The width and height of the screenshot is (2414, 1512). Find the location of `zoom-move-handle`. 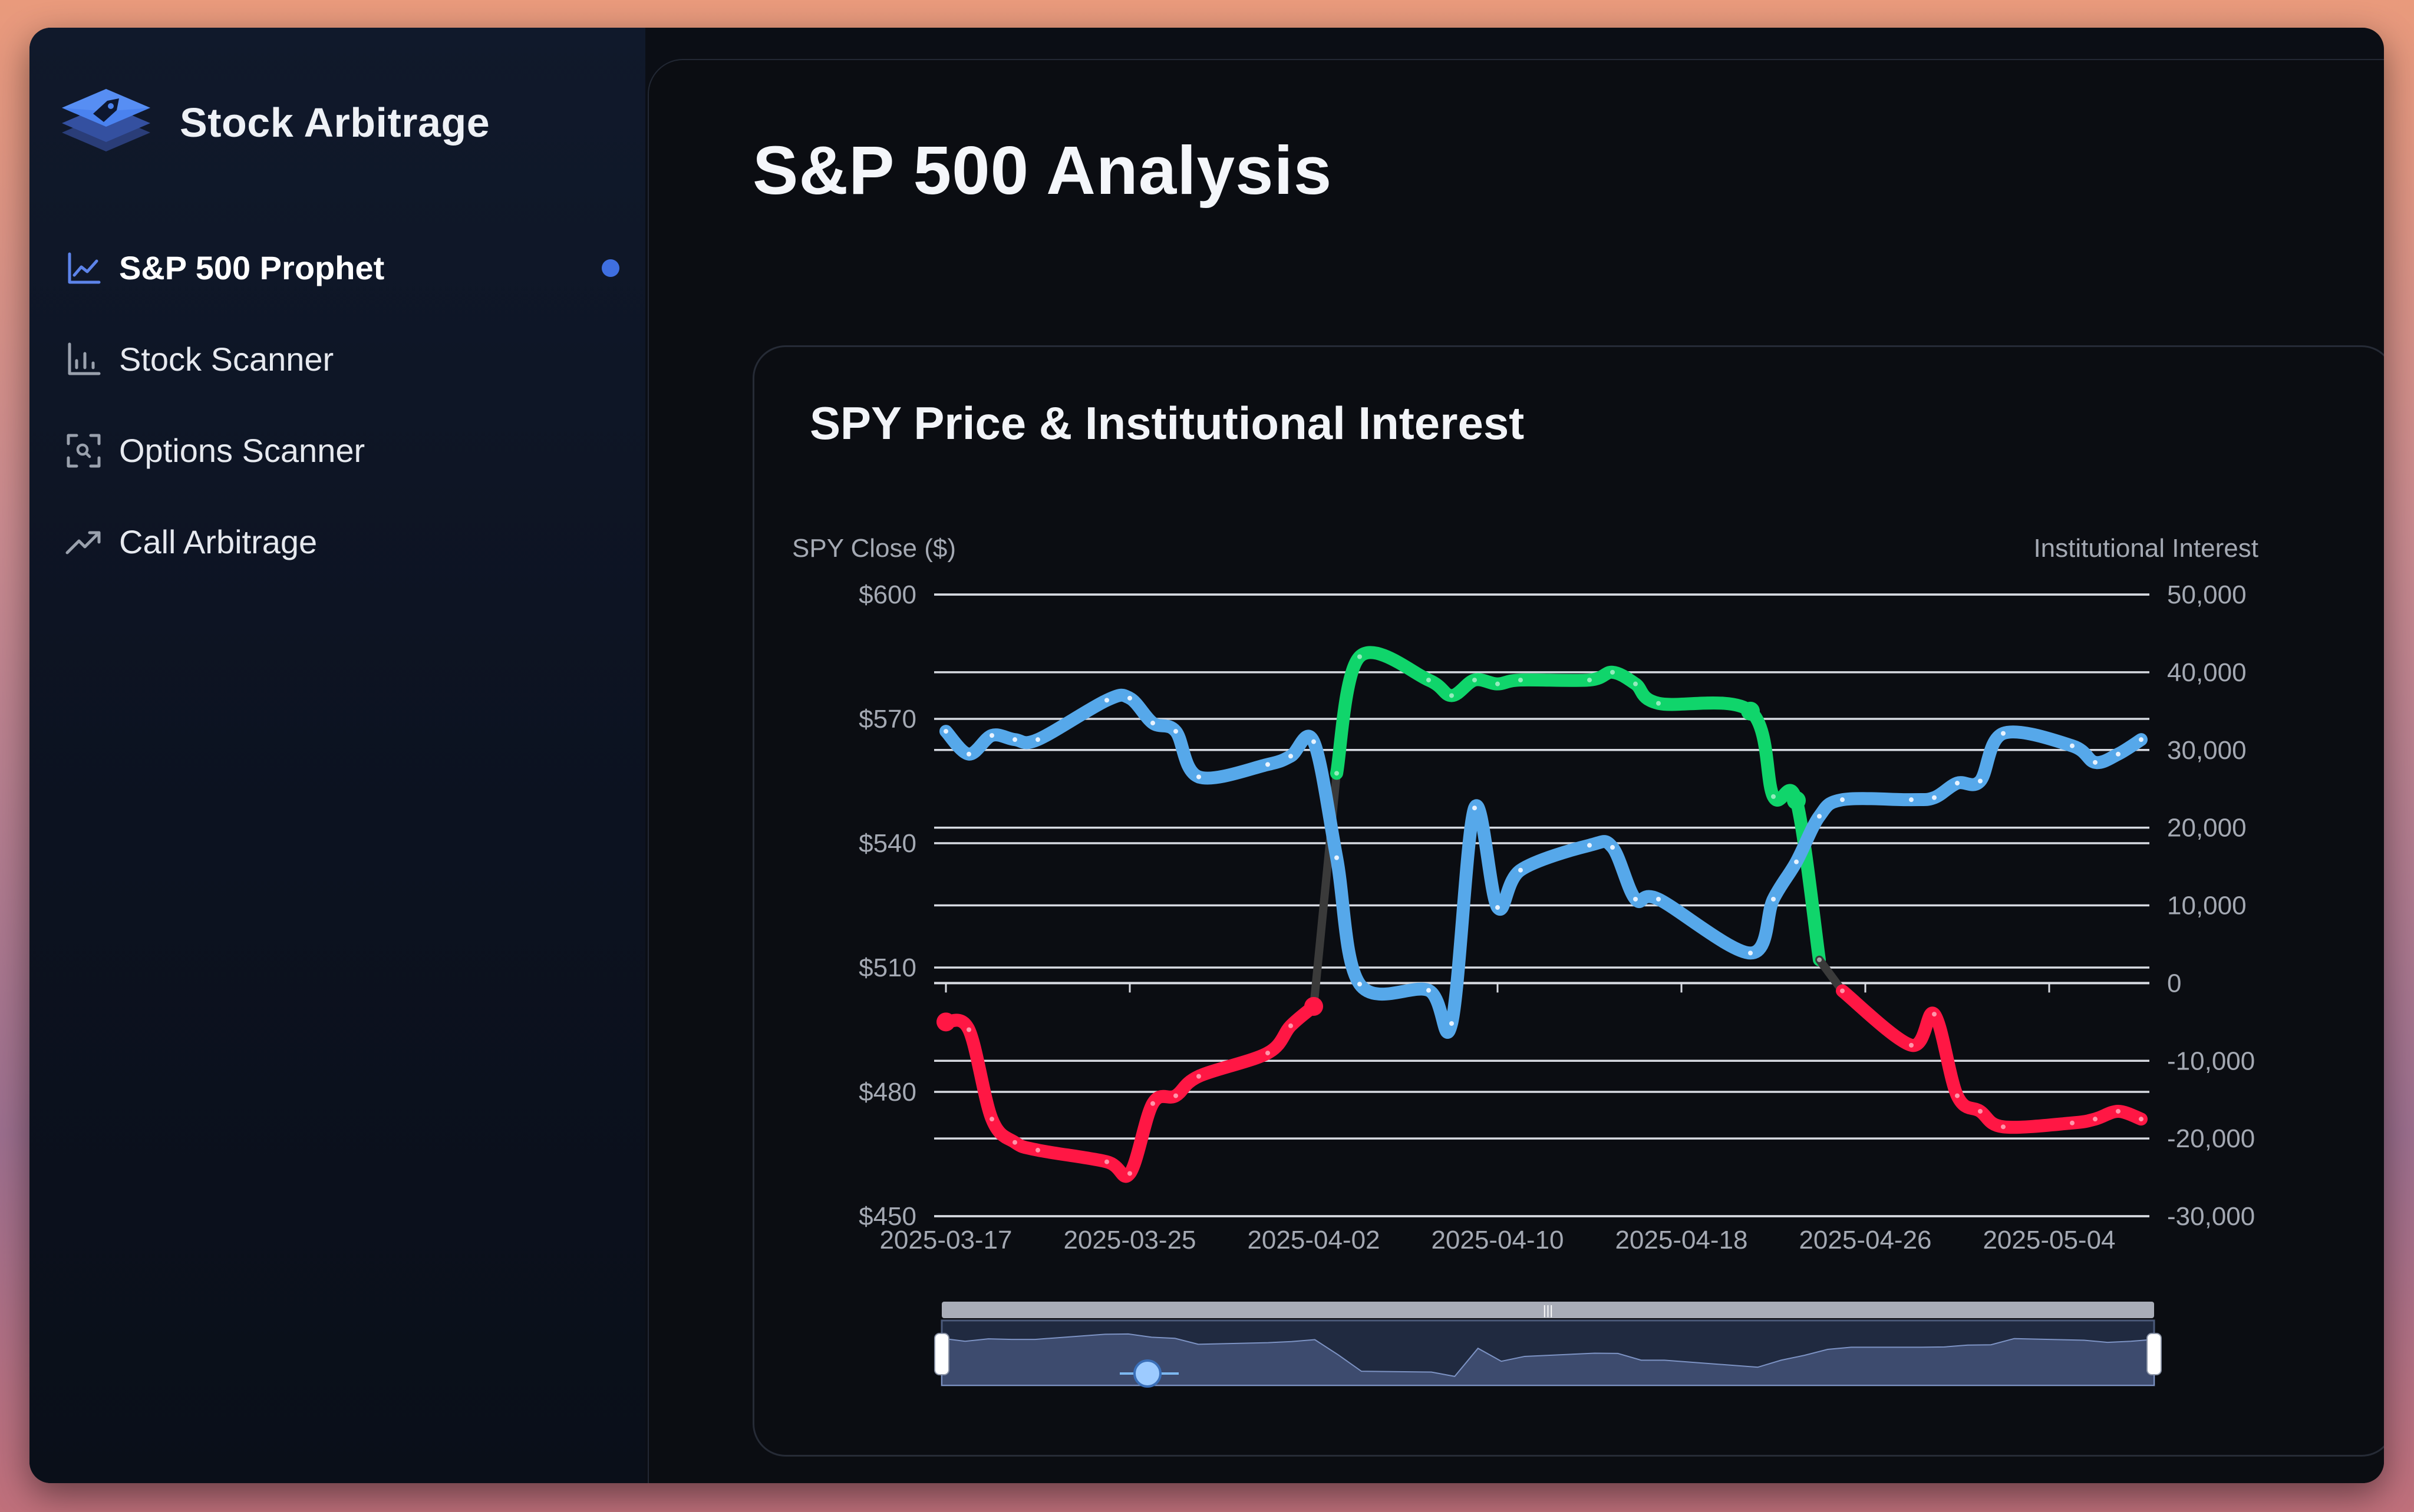

zoom-move-handle is located at coordinates (1548, 1310).